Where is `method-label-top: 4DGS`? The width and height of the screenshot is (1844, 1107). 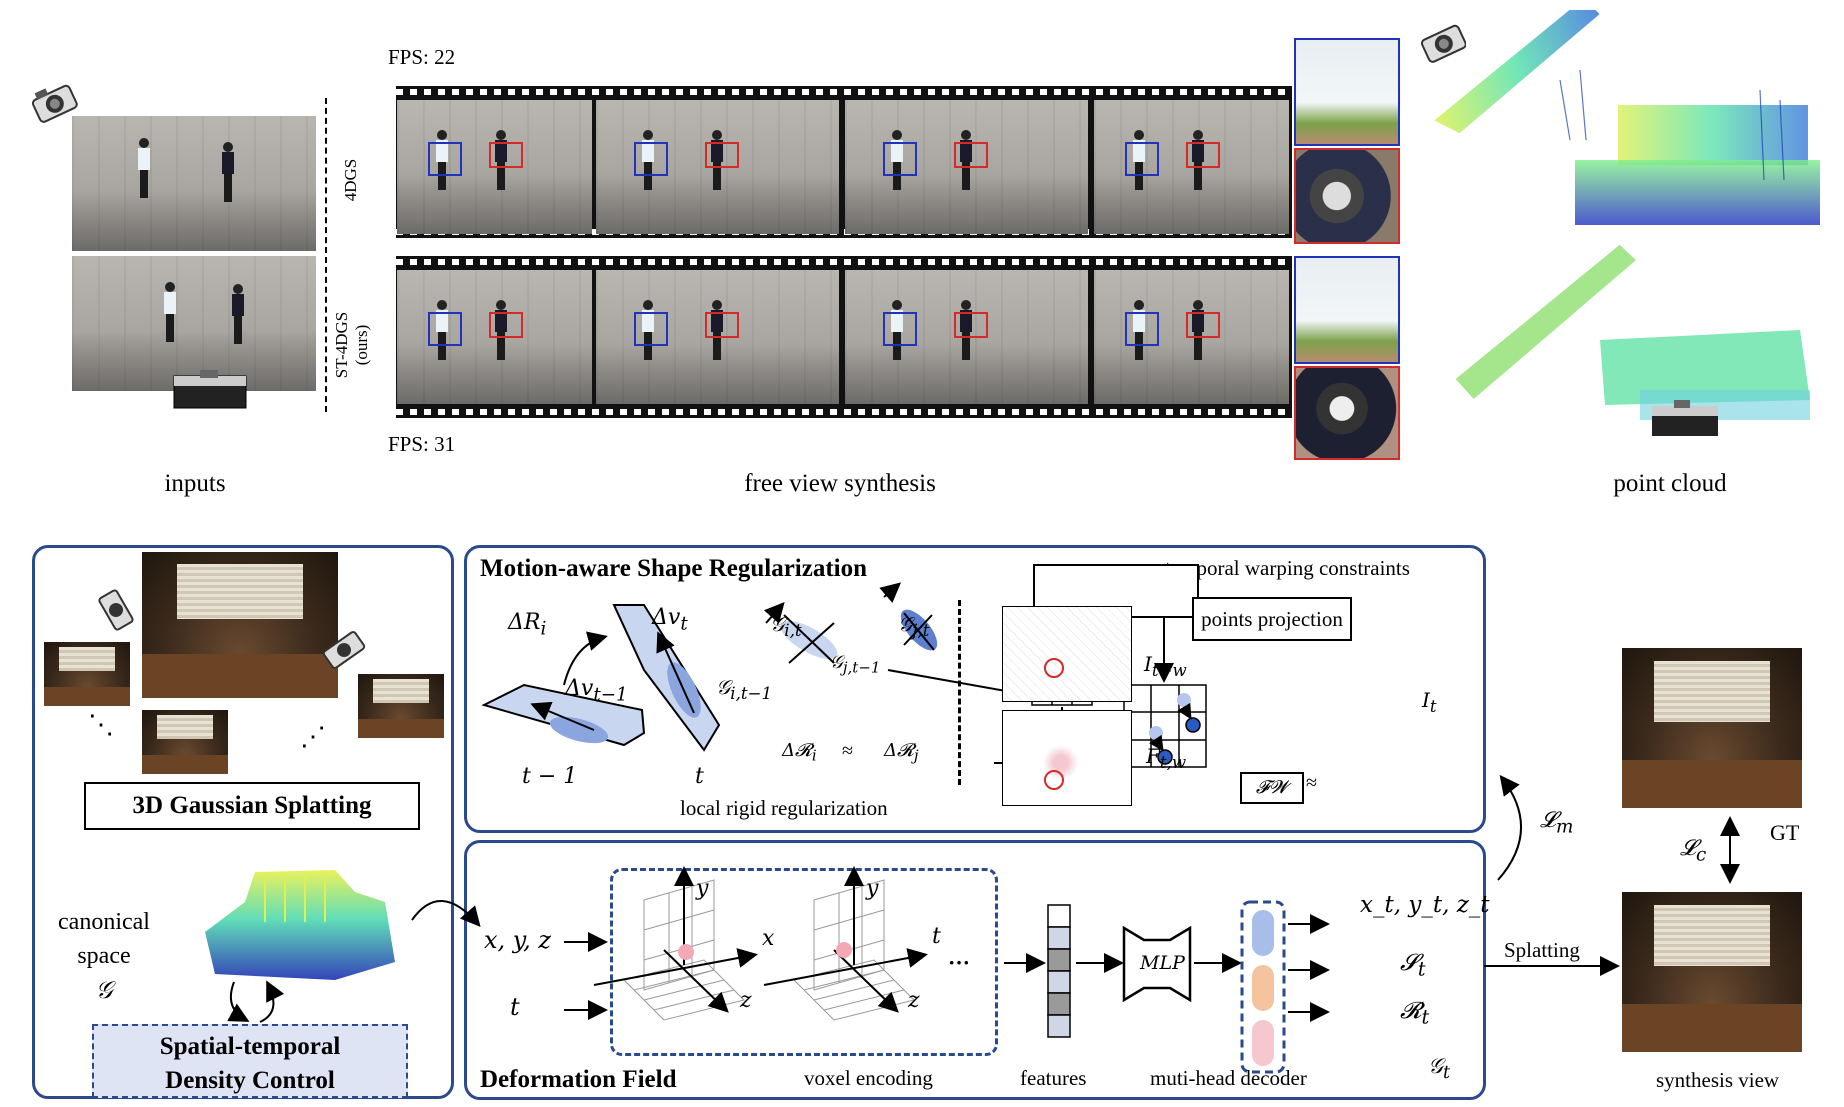 method-label-top: 4DGS is located at coordinates (350, 180).